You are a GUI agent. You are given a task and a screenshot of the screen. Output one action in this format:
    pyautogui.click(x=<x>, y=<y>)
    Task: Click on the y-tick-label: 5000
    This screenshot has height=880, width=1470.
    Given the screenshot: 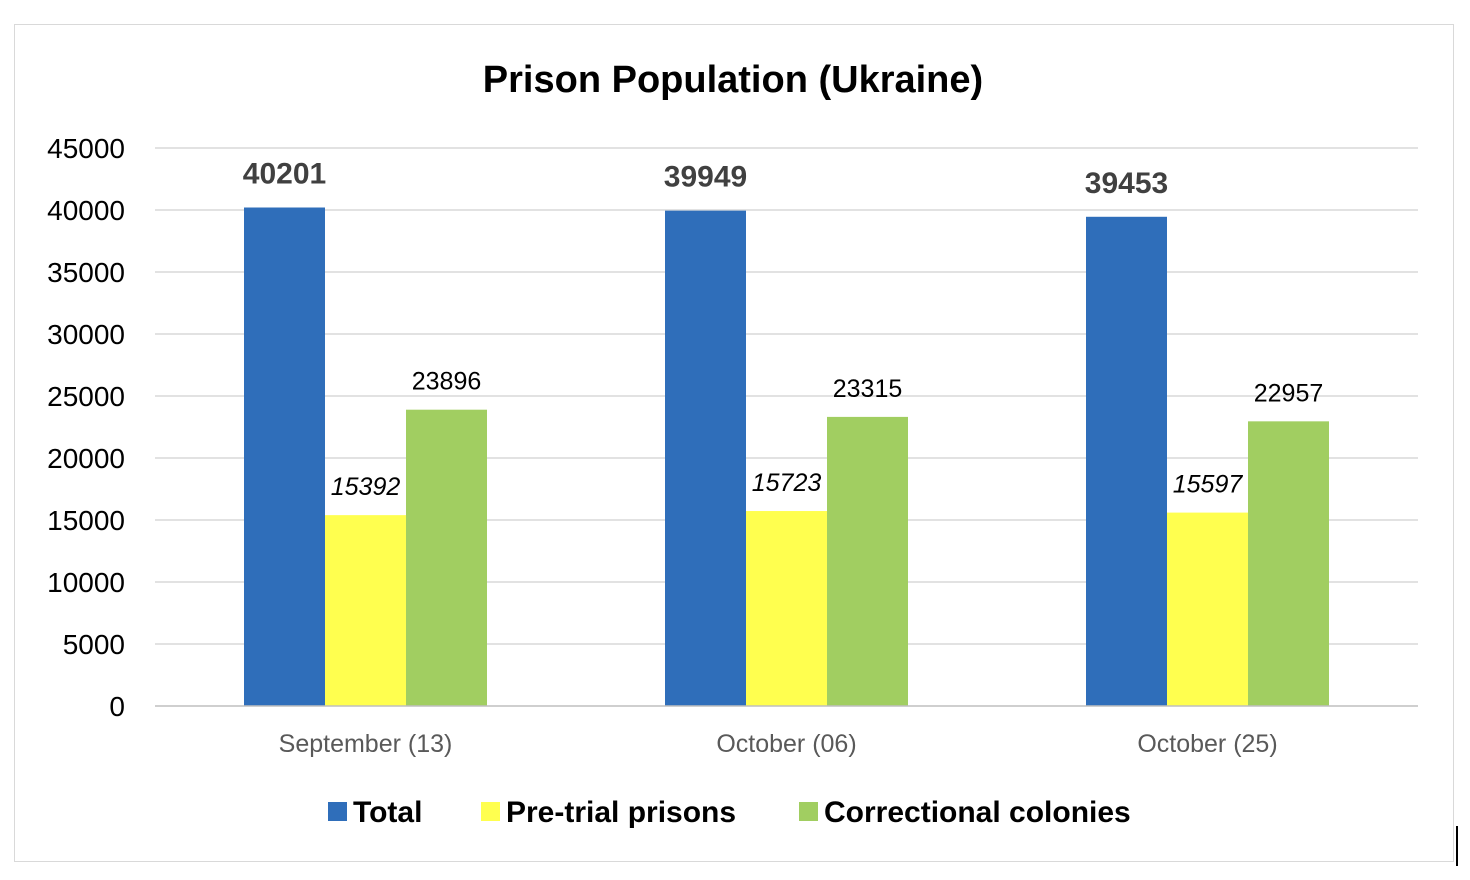 What is the action you would take?
    pyautogui.click(x=94, y=644)
    